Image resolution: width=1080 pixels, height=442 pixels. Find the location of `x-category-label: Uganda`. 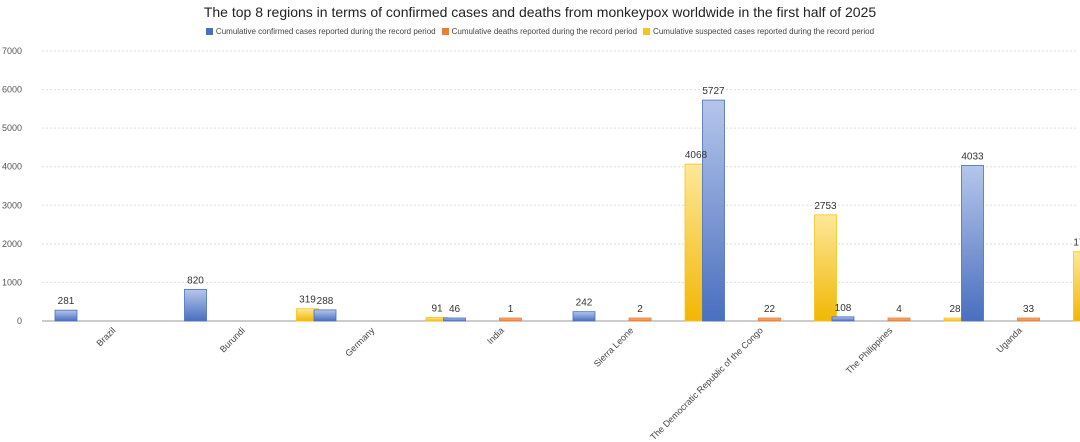

x-category-label: Uganda is located at coordinates (1009, 339).